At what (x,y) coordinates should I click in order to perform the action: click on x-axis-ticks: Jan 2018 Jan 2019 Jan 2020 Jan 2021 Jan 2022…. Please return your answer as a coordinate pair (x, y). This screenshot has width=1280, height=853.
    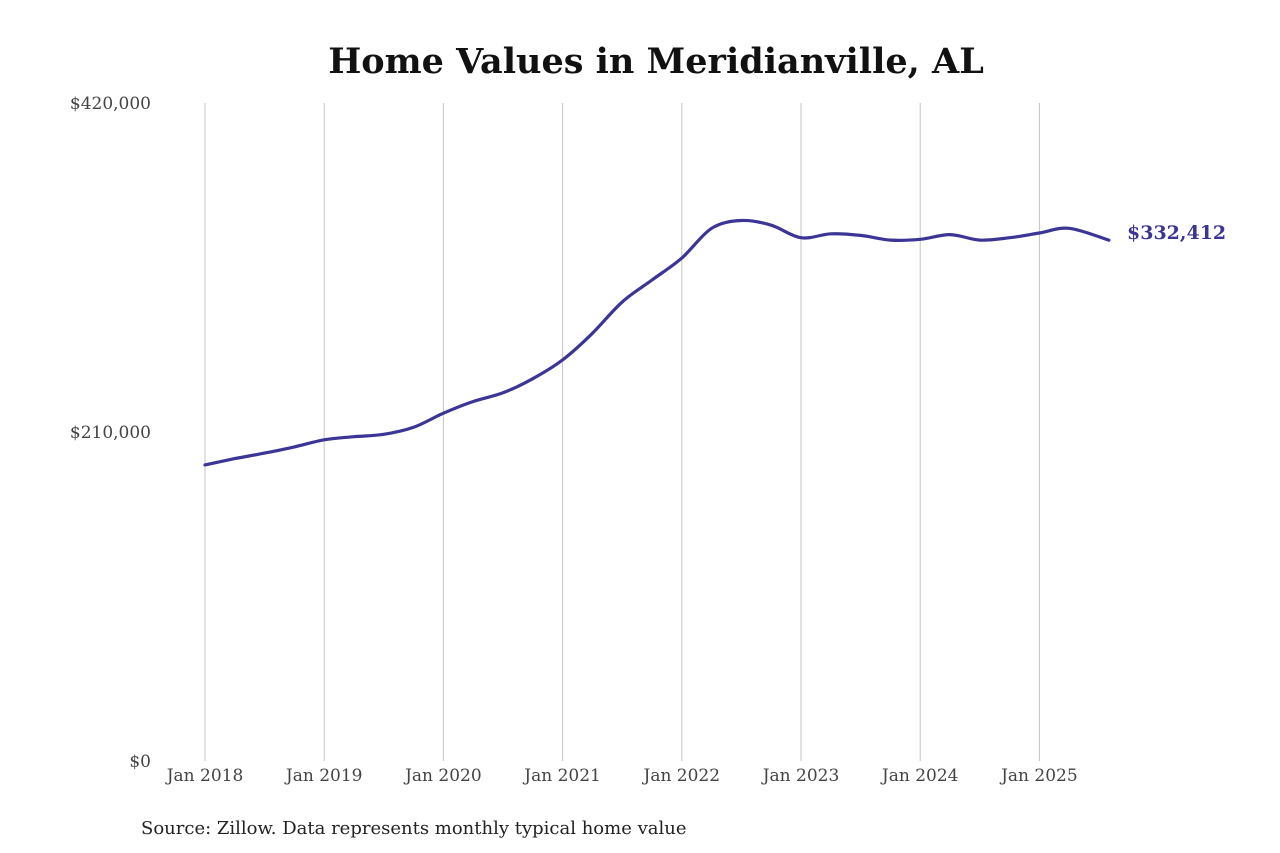
    Looking at the image, I should click on (621, 776).